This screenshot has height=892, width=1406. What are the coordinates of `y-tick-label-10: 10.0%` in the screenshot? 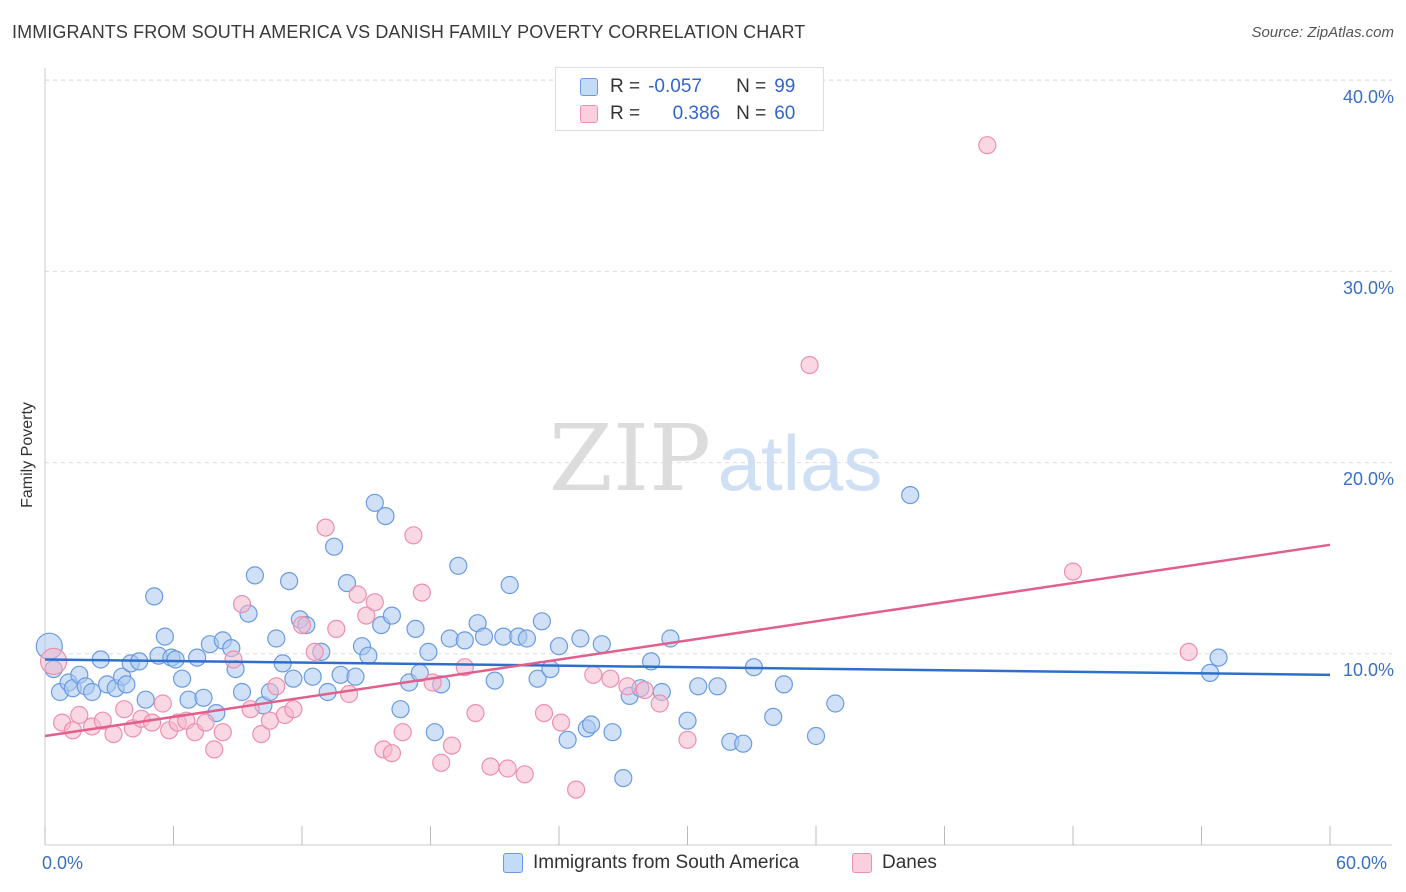 It's located at (1368, 670).